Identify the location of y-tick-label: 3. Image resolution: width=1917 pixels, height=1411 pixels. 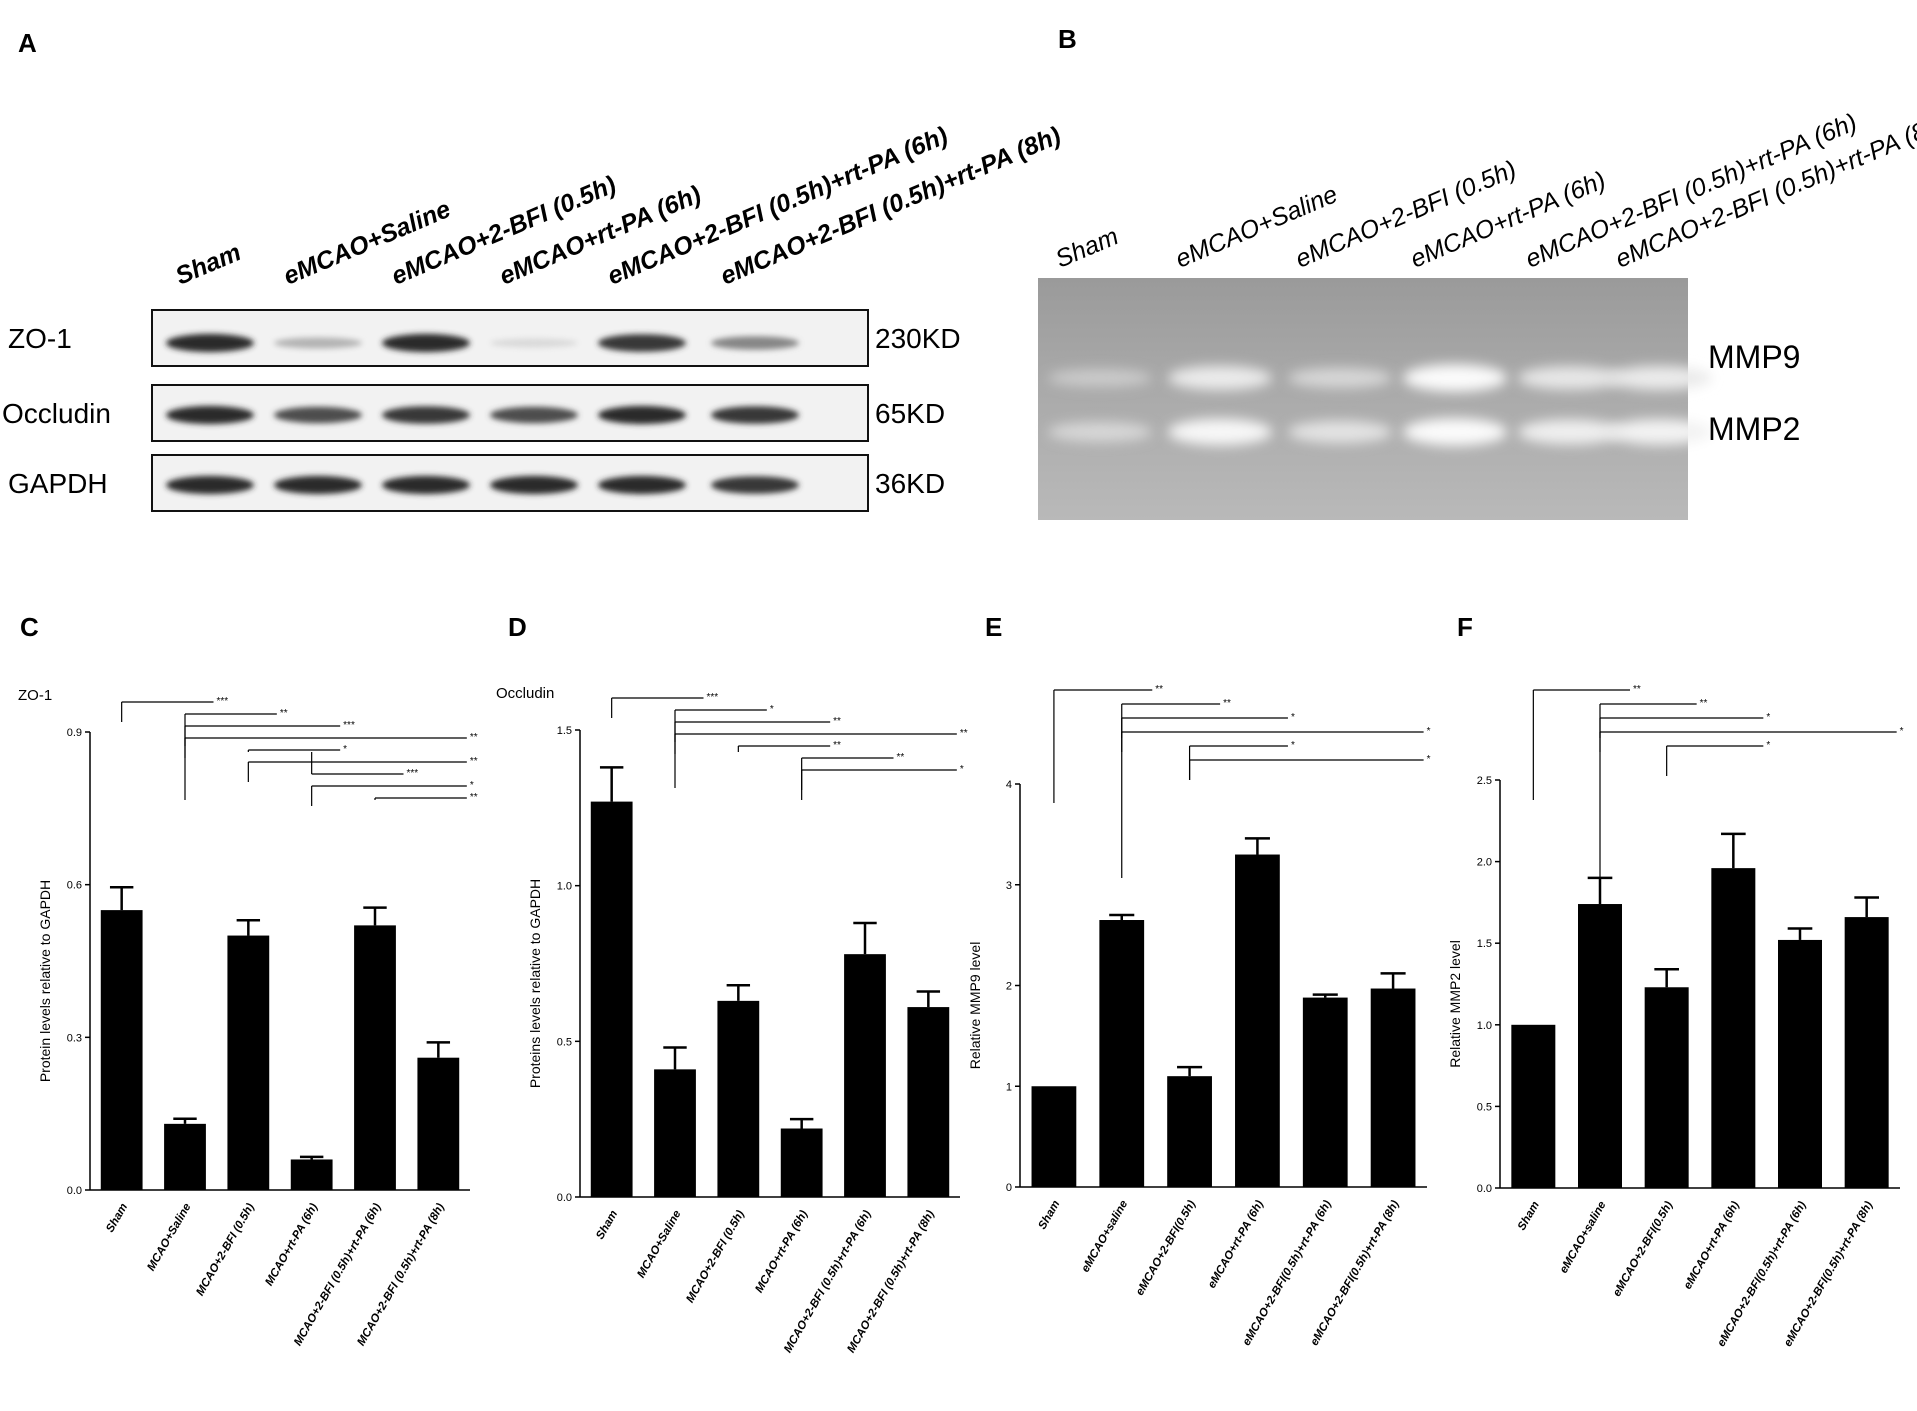
(1009, 886).